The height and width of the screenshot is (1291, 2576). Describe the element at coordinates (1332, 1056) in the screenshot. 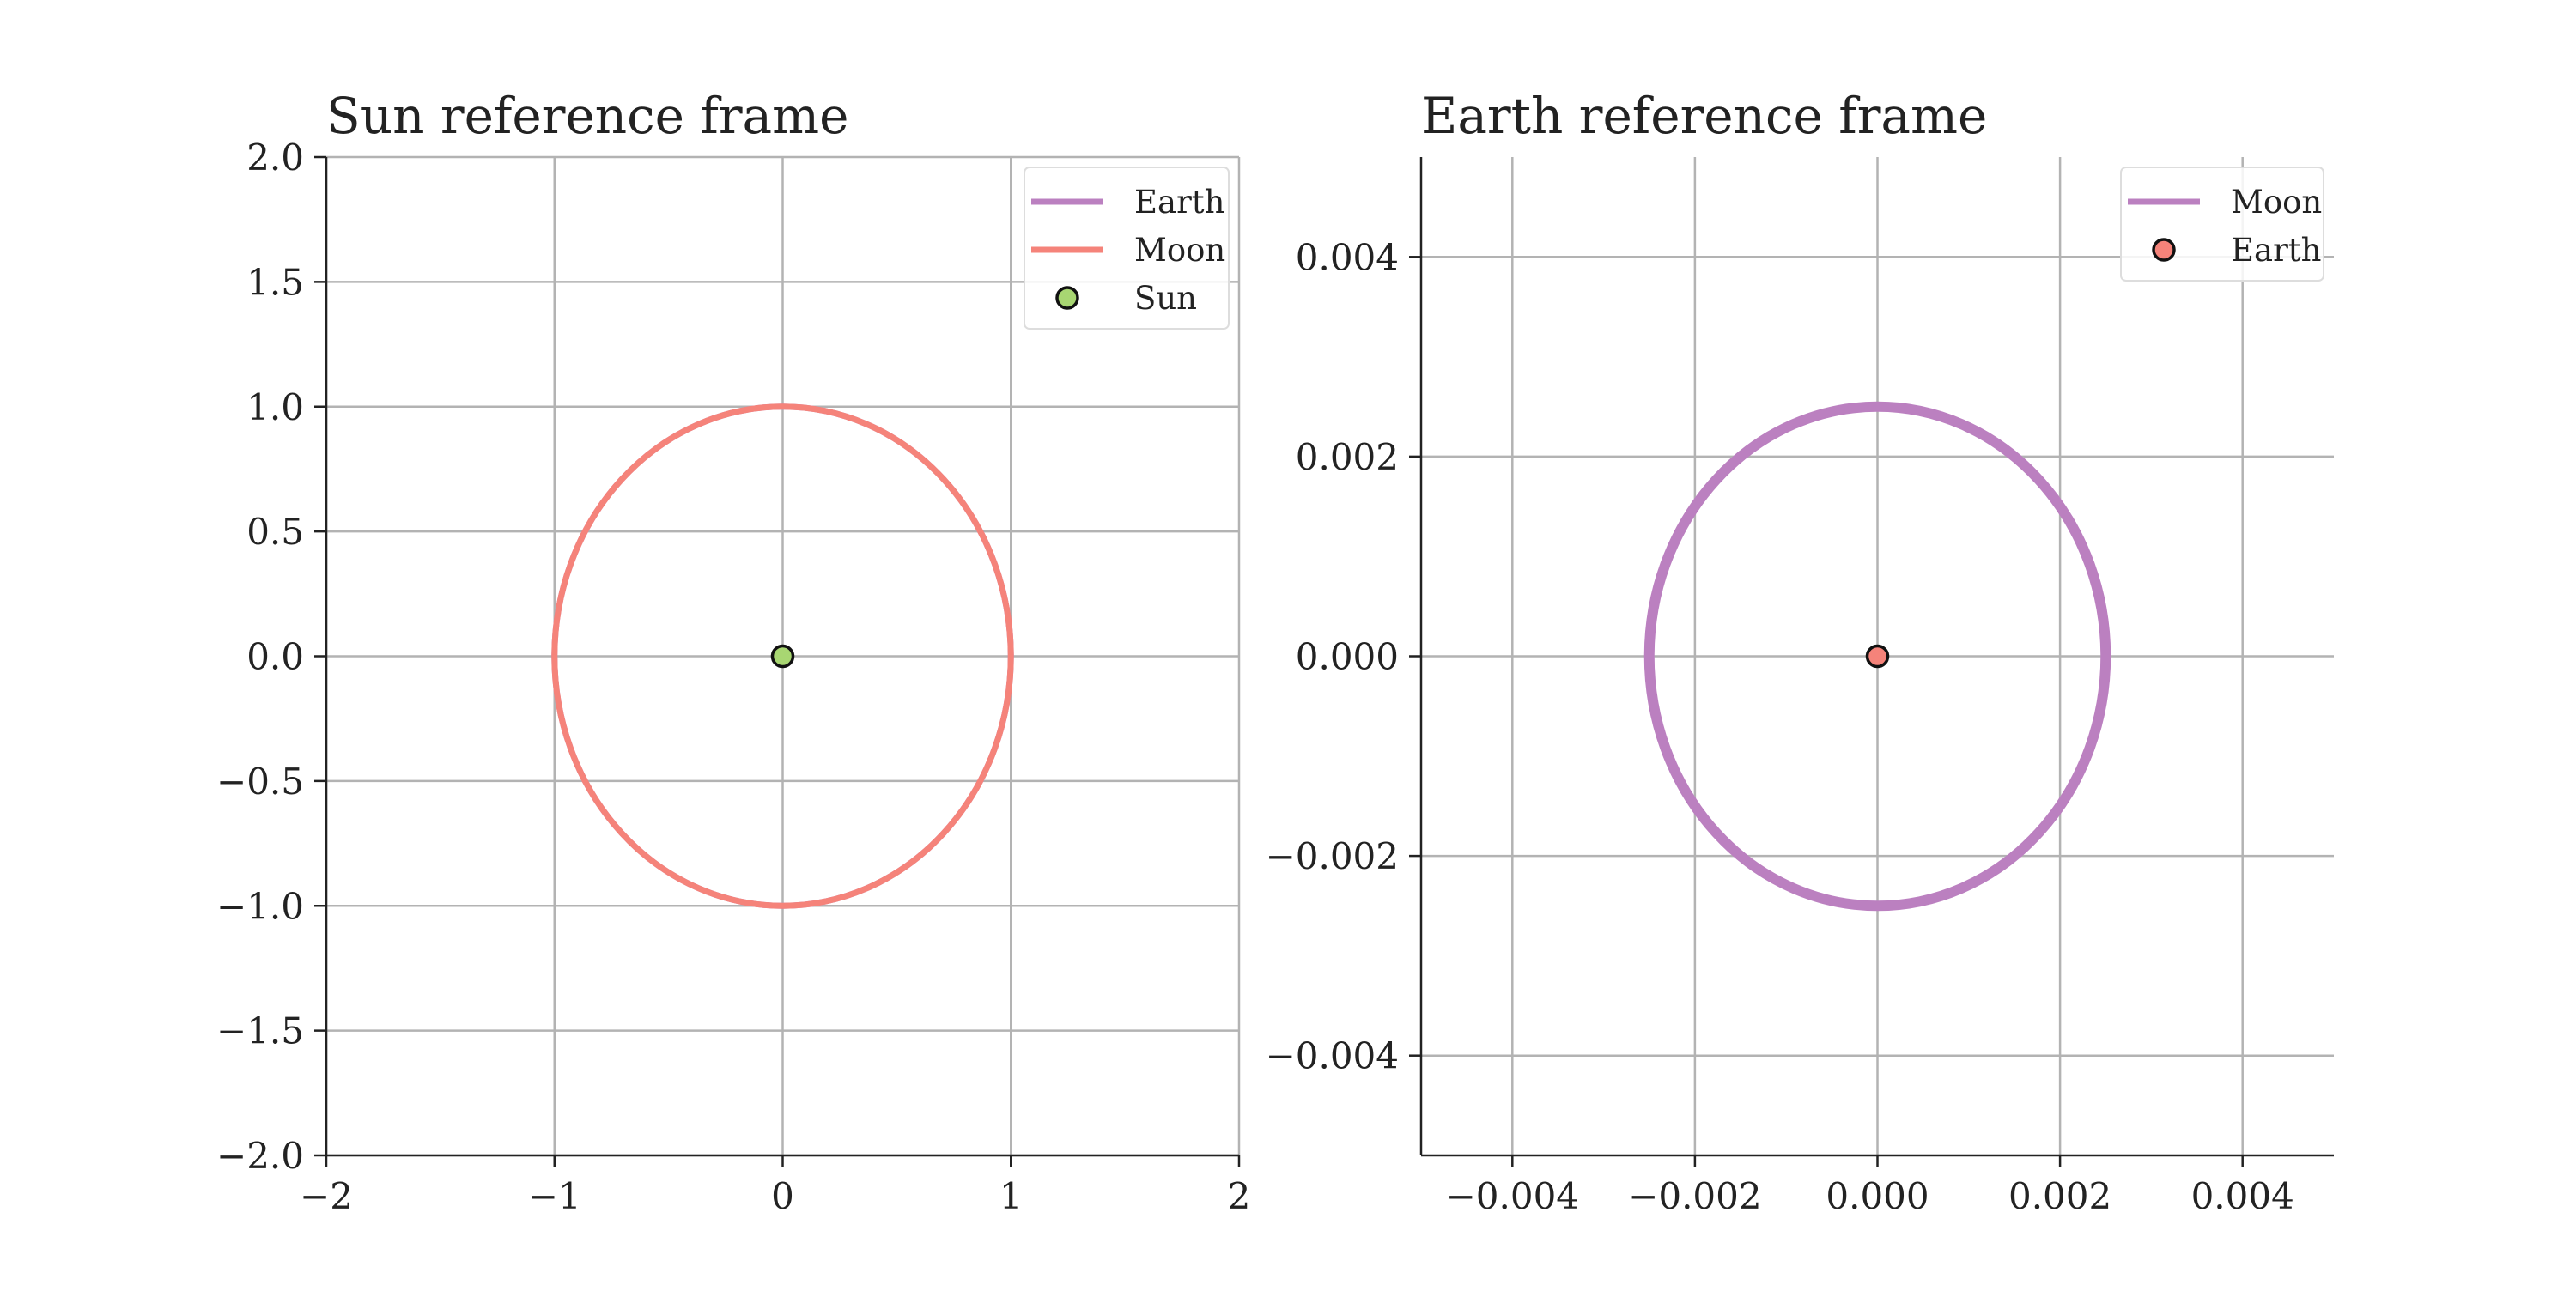

I see `y-tick-label: −0.004` at that location.